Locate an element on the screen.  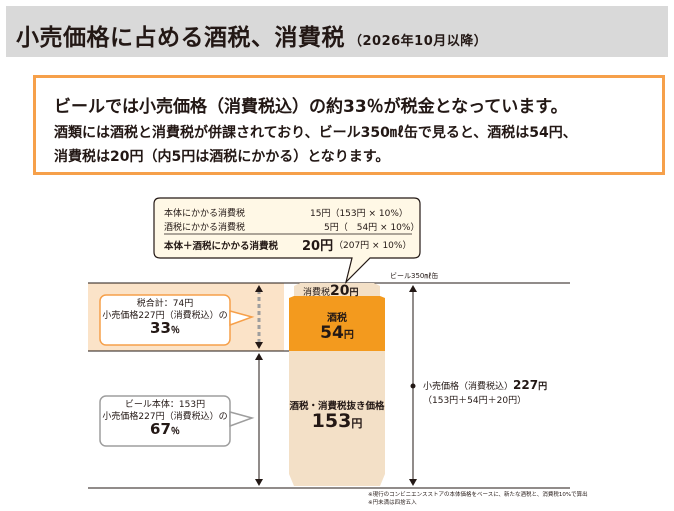
tax-share-text: 税合計：74円 小売価格227円（消費税込）の 33％ is located at coordinates (165, 317).